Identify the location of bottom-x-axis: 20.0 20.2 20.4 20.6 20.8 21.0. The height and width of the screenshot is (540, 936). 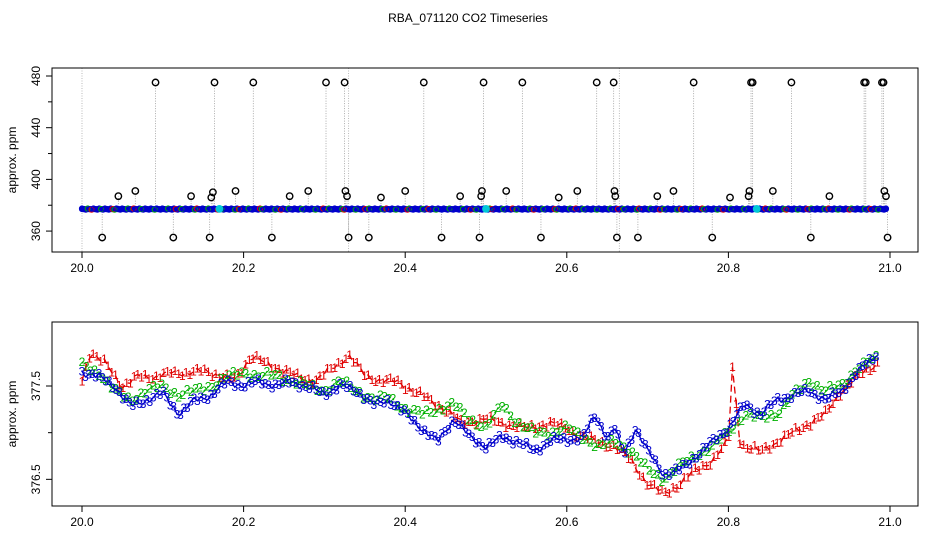
(486, 517).